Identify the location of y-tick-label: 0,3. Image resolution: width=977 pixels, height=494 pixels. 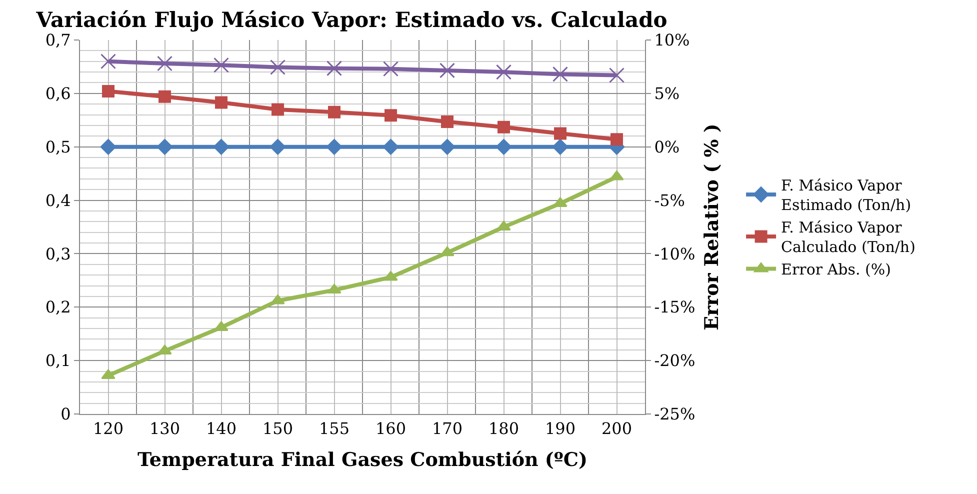
(58, 254).